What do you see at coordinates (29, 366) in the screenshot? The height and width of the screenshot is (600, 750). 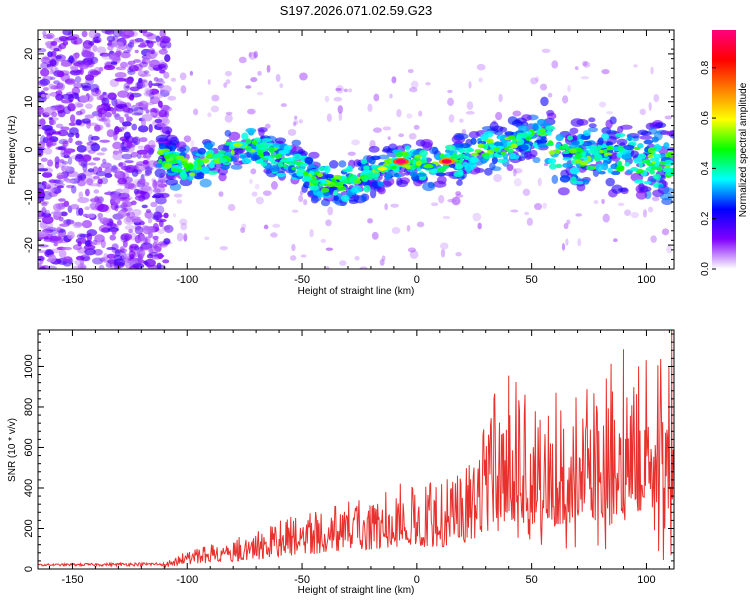 I see `y-tick-label: 1000` at bounding box center [29, 366].